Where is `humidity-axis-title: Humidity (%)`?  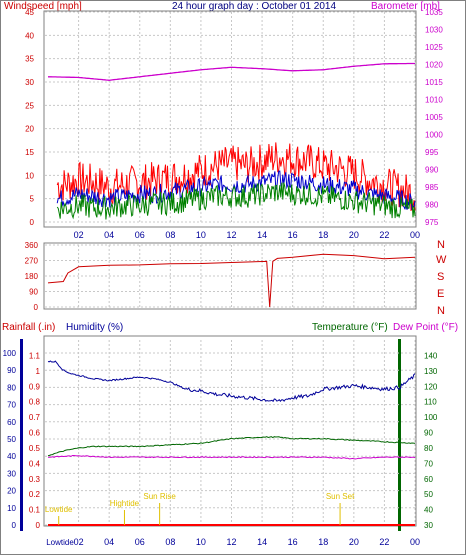
humidity-axis-title: Humidity (%) is located at coordinates (94, 327).